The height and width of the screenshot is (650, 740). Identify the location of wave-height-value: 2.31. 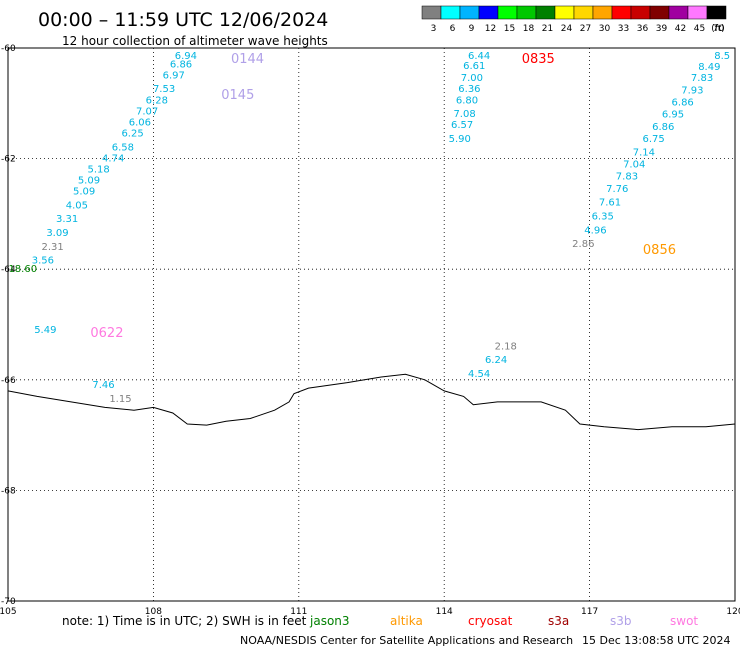
(52, 247).